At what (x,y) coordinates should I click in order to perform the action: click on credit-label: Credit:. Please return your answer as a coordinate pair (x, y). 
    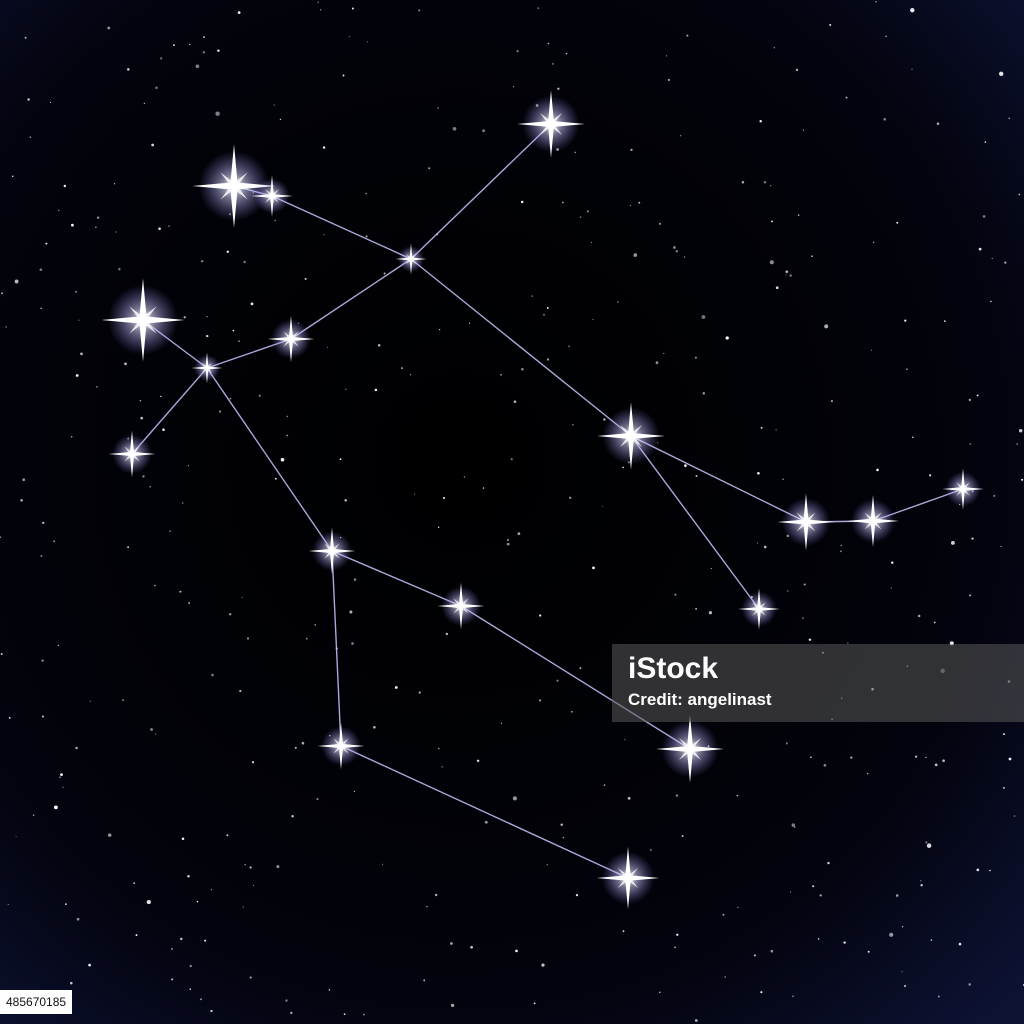
    Looking at the image, I should click on (655, 699).